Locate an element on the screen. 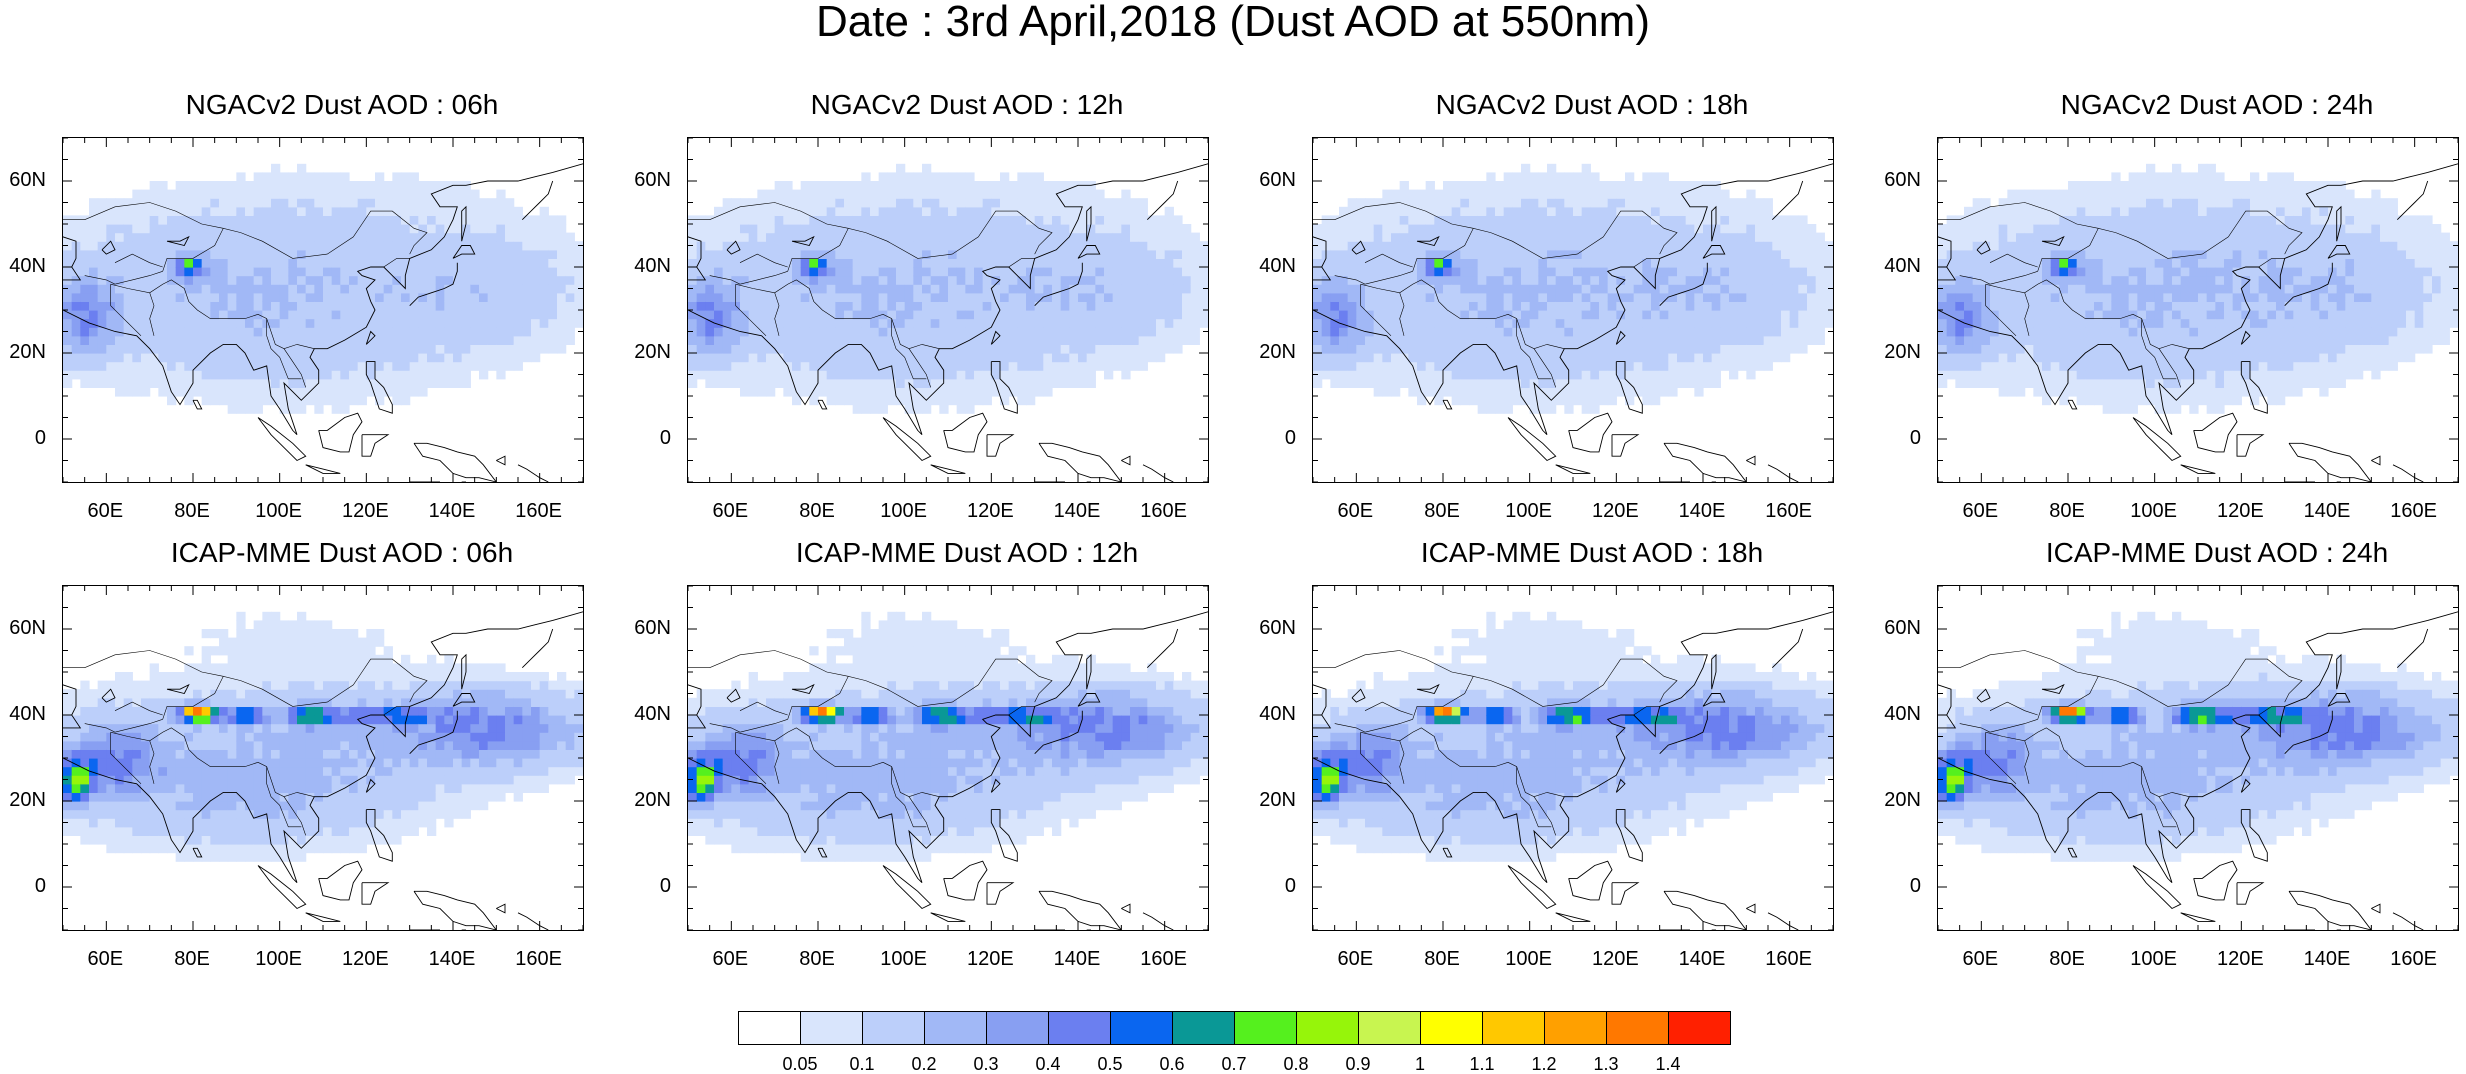 The height and width of the screenshot is (1074, 2466). colorbar-label: 1.1 is located at coordinates (1482, 1064).